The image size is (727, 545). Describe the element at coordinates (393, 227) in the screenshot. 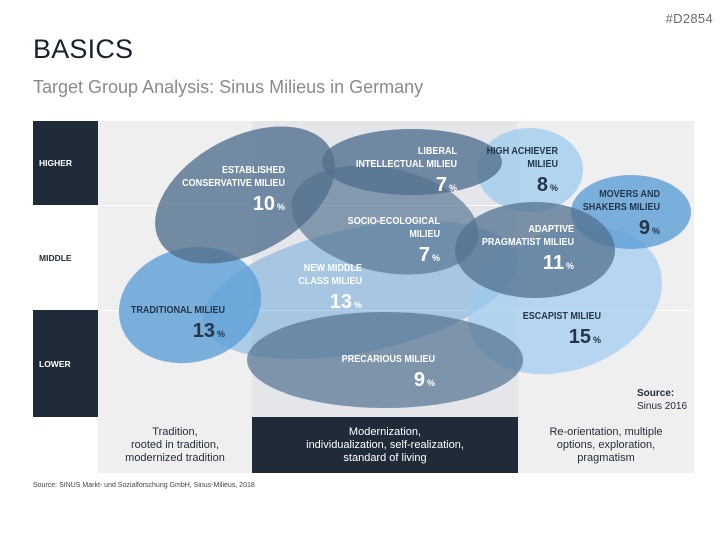

I see `milieu-name: SOCIO-ECOLOGICAL MILIEU` at that location.